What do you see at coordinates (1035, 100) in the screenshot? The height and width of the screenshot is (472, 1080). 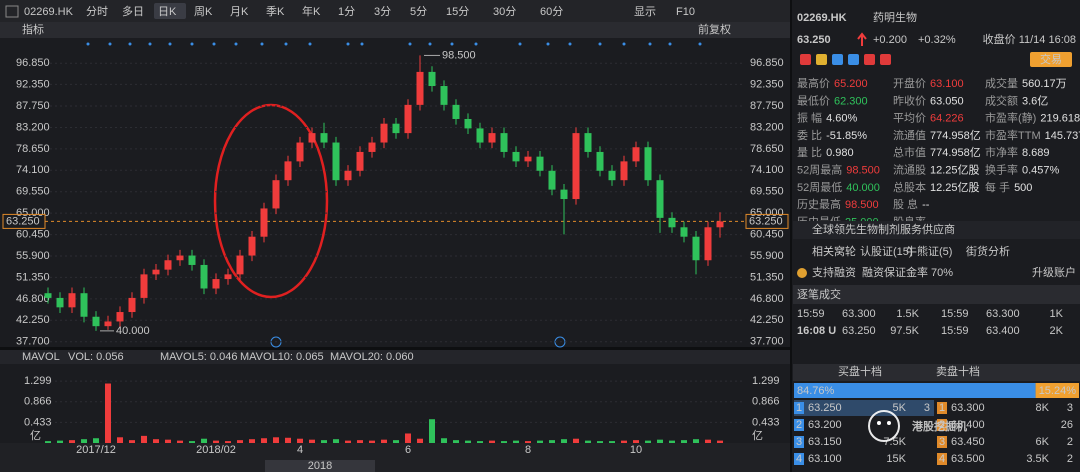 I see `field-value: 3.6亿` at bounding box center [1035, 100].